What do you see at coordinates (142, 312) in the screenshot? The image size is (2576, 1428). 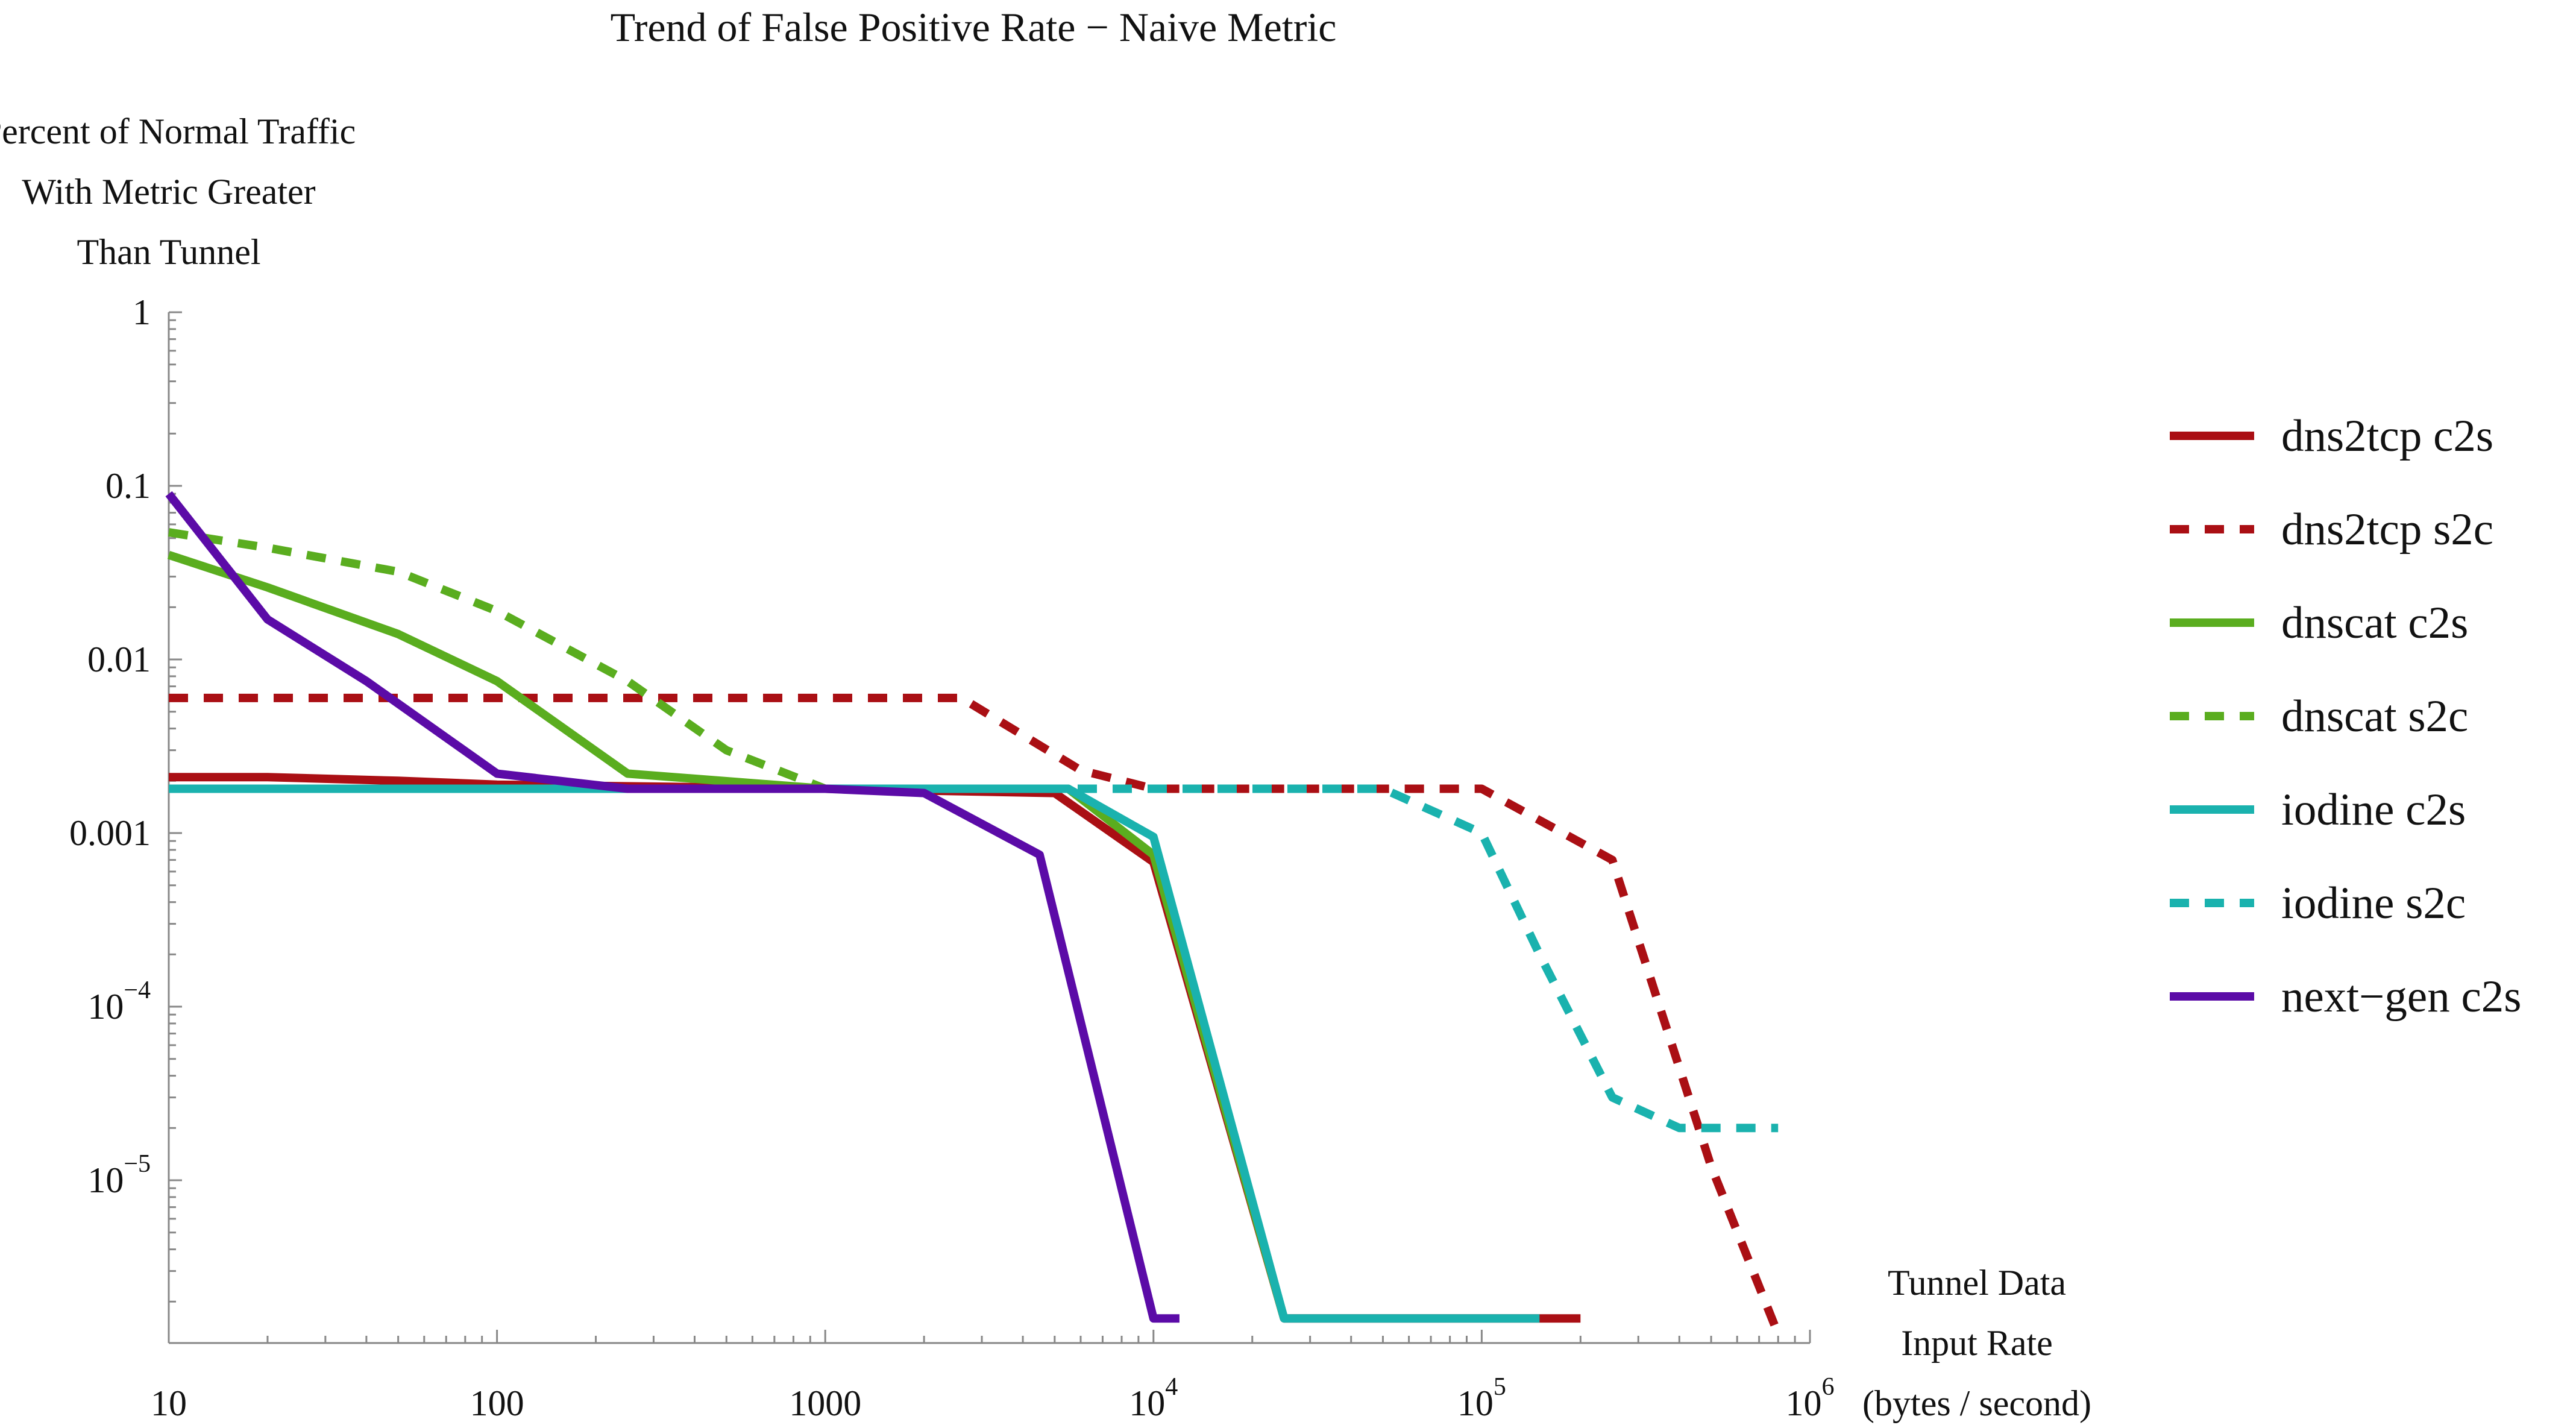 I see `y-tick-label: 1` at bounding box center [142, 312].